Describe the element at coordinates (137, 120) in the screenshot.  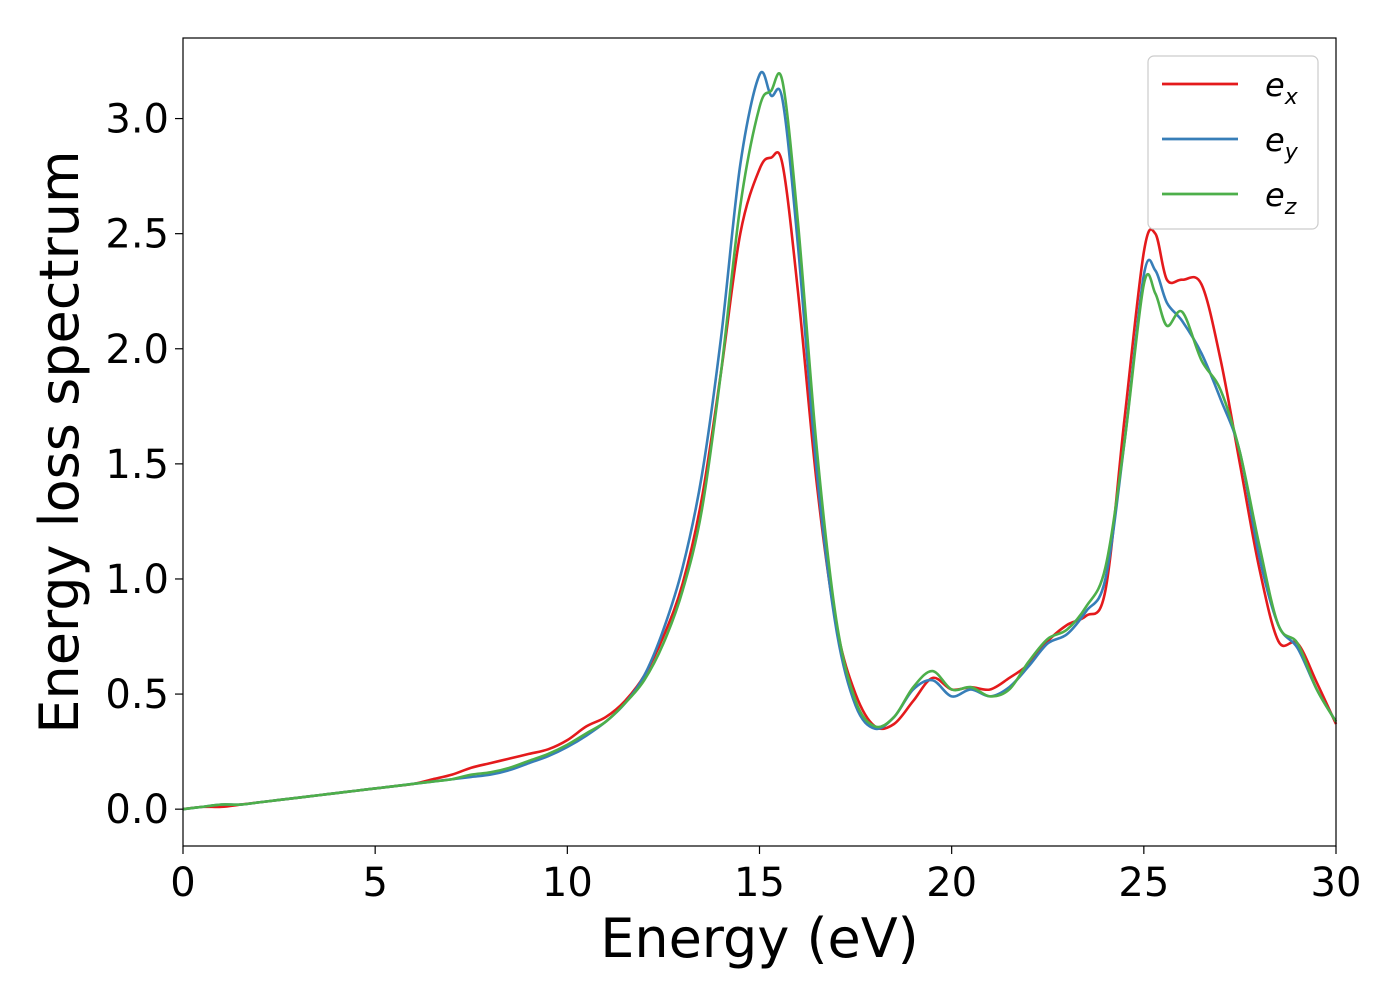
I see `y-tick-label: 3.0` at that location.